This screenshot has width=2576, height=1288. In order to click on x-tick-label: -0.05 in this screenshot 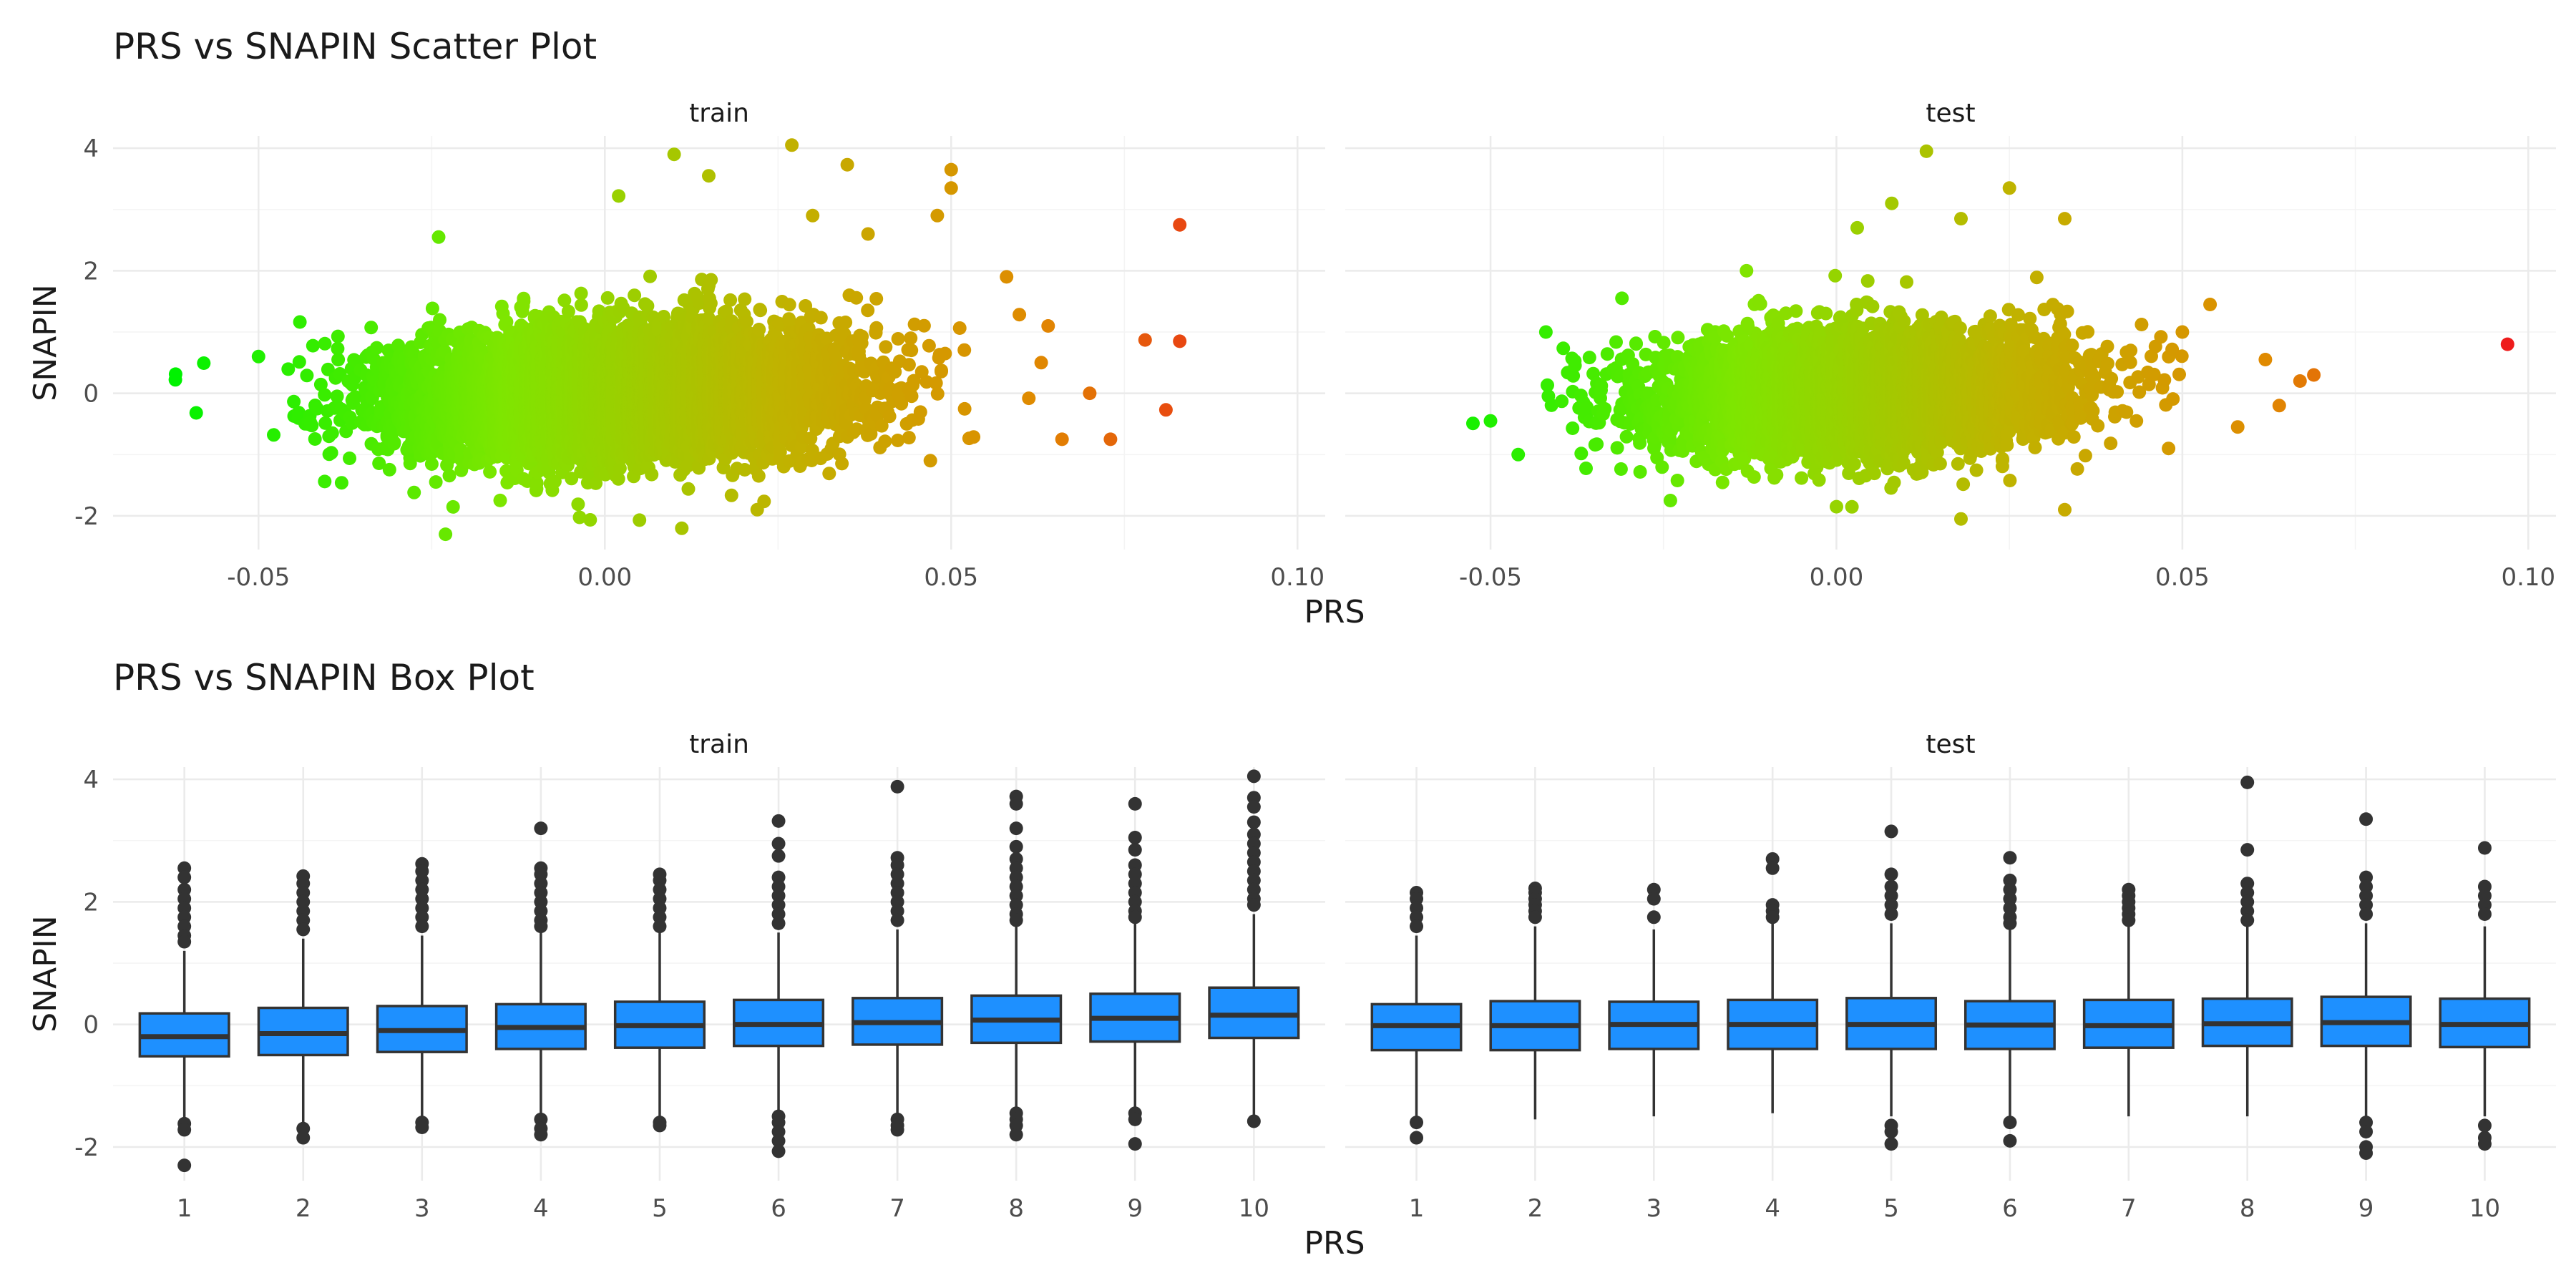, I will do `click(258, 577)`.